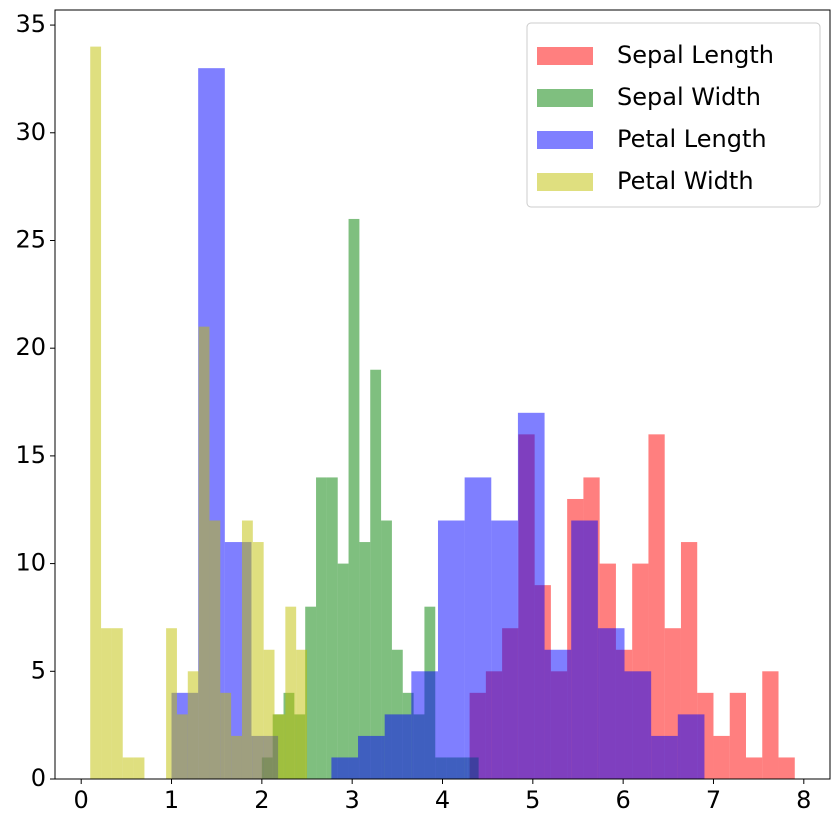  Describe the element at coordinates (30, 347) in the screenshot. I see `y-tick-label: 20` at that location.